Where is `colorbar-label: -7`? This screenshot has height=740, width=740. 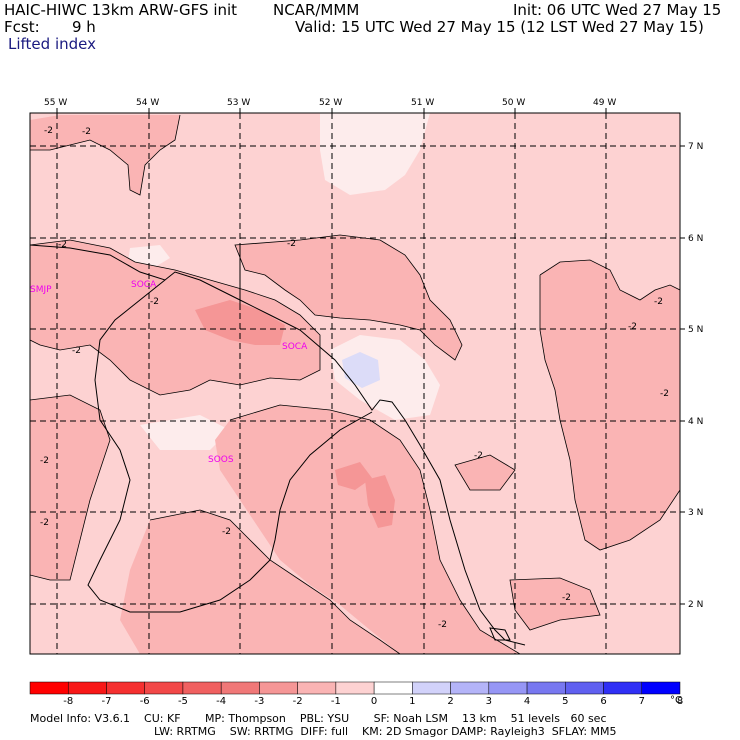
colorbar-label: -7 is located at coordinates (106, 701).